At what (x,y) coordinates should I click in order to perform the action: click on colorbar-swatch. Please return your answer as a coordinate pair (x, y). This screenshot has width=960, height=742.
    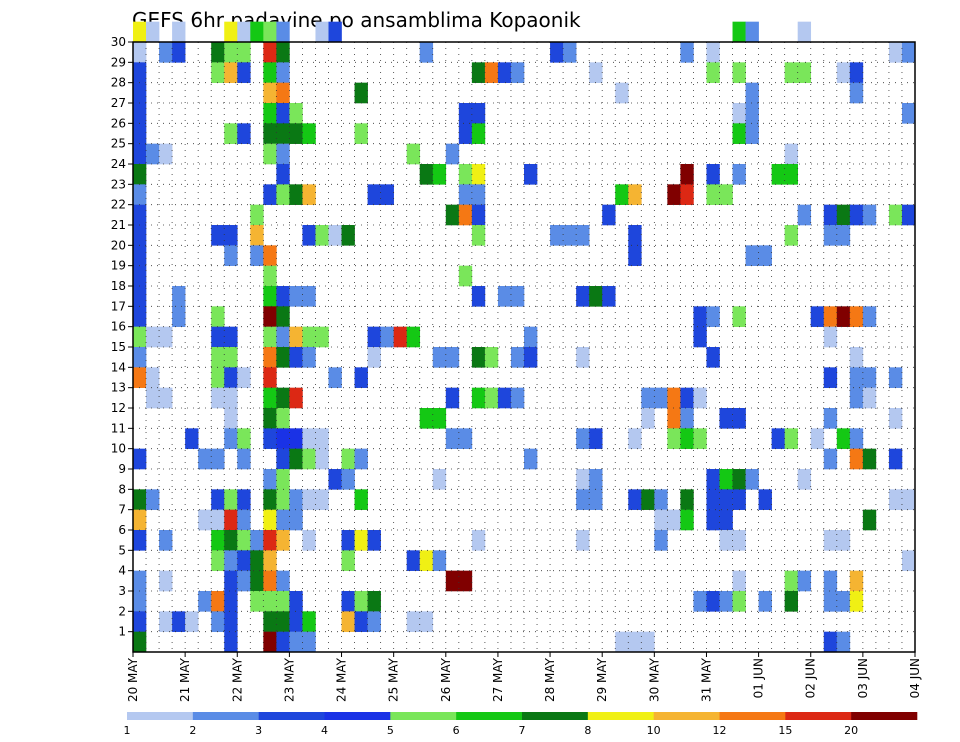
    Looking at the image, I should click on (555, 716).